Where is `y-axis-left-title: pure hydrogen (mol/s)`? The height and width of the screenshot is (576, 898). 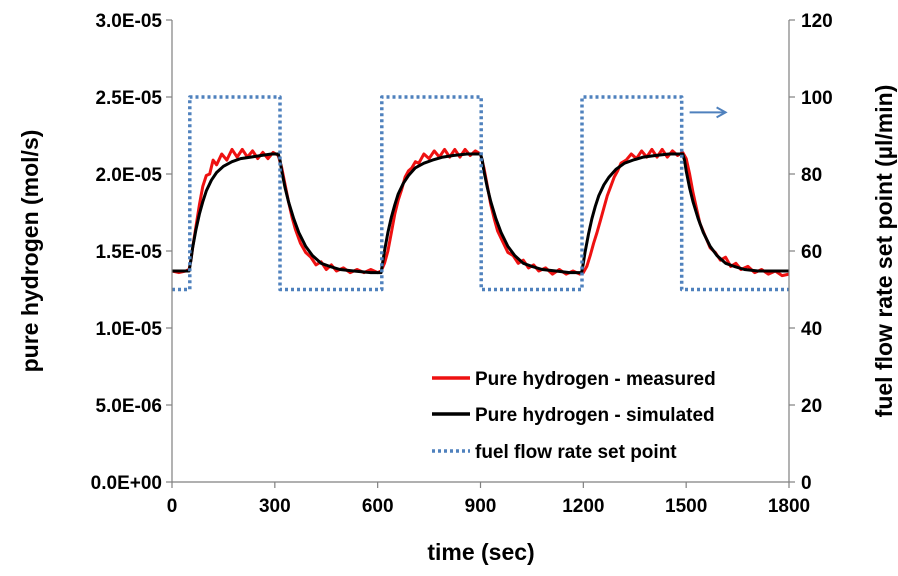 y-axis-left-title: pure hydrogen (mol/s) is located at coordinates (30, 251).